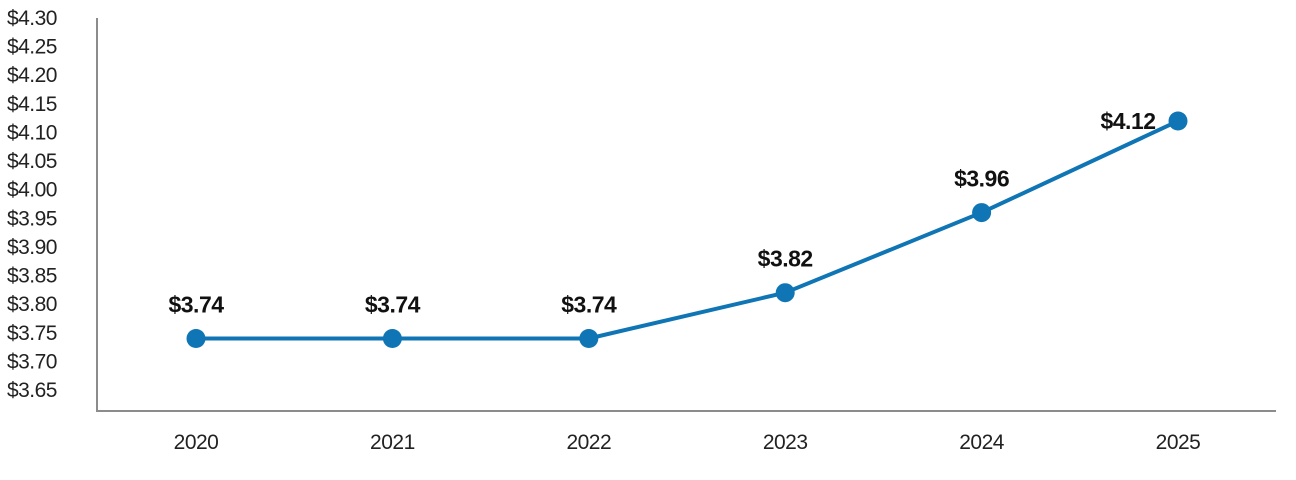 The width and height of the screenshot is (1296, 480). Describe the element at coordinates (1127, 121) in the screenshot. I see `data-label: $4.12` at that location.